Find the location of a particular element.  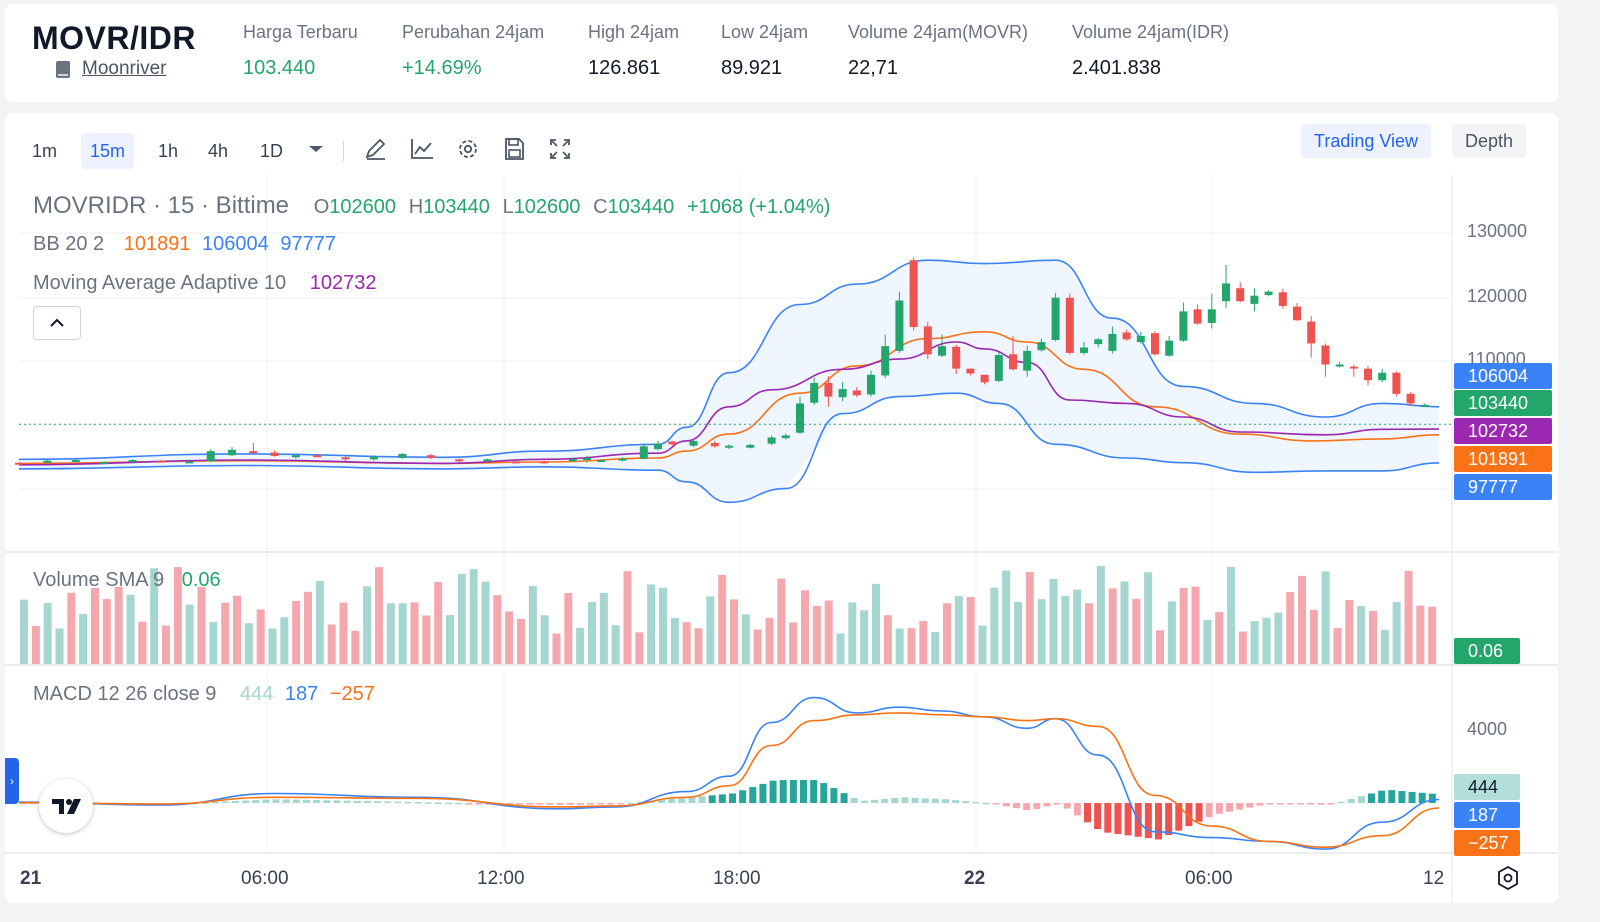

bb-lower-line is located at coordinates (729, 448).